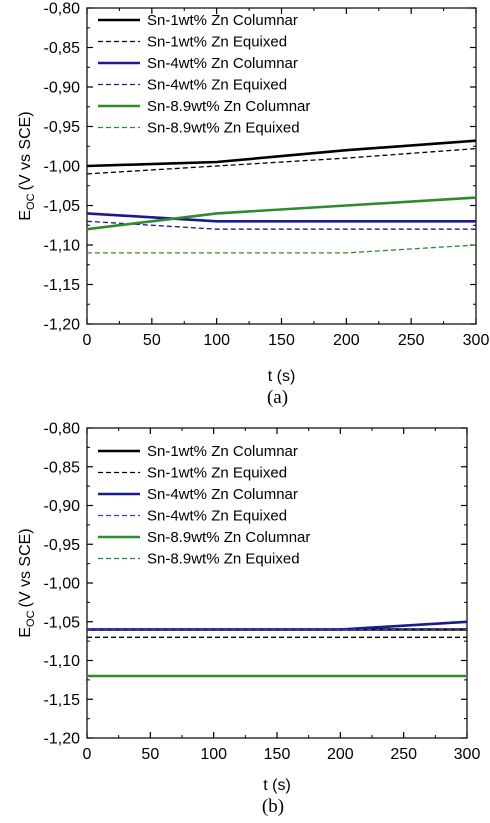  Describe the element at coordinates (273, 806) in the screenshot. I see `panel-caption: (b)` at that location.